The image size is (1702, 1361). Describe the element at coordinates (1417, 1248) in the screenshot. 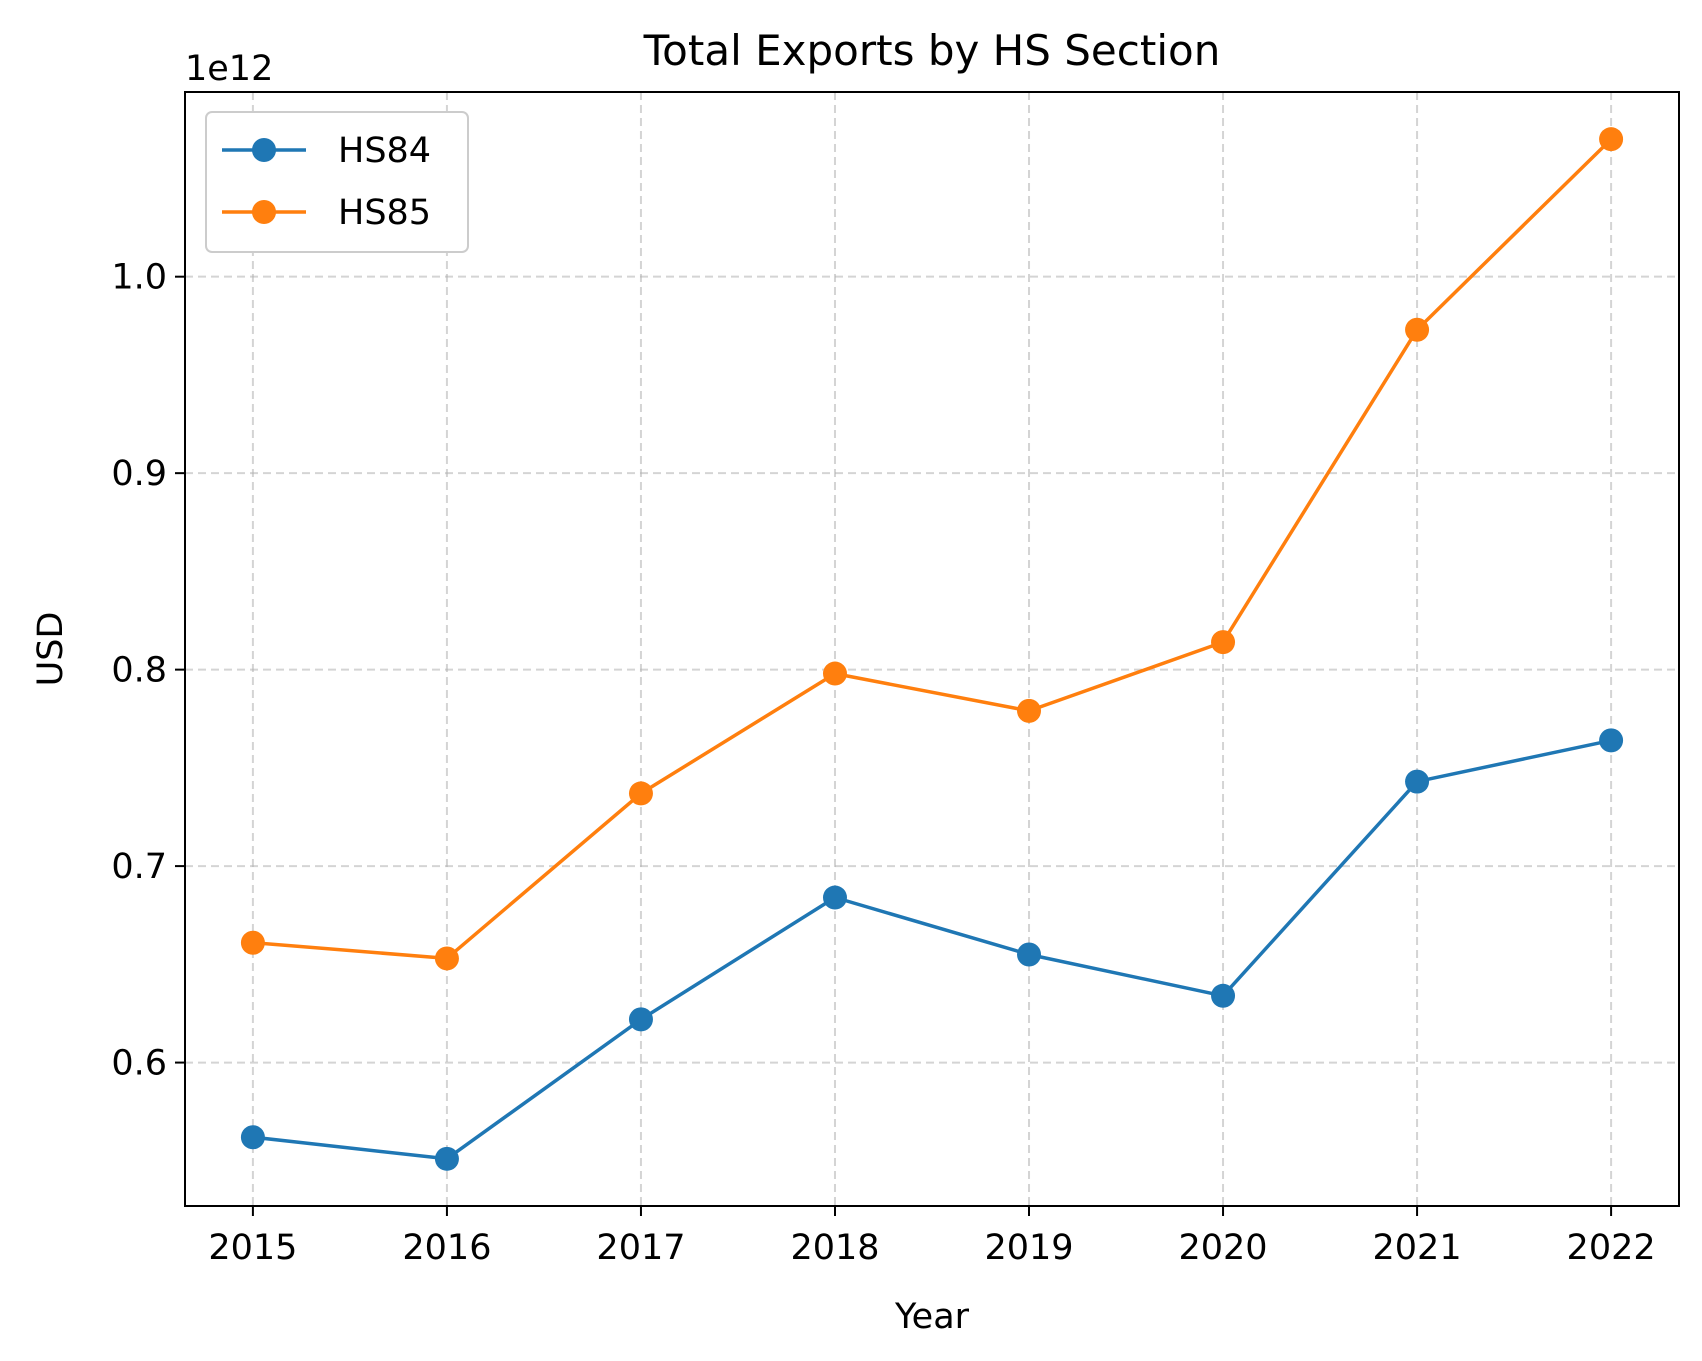

I see `x-tick-label: 2021` at that location.